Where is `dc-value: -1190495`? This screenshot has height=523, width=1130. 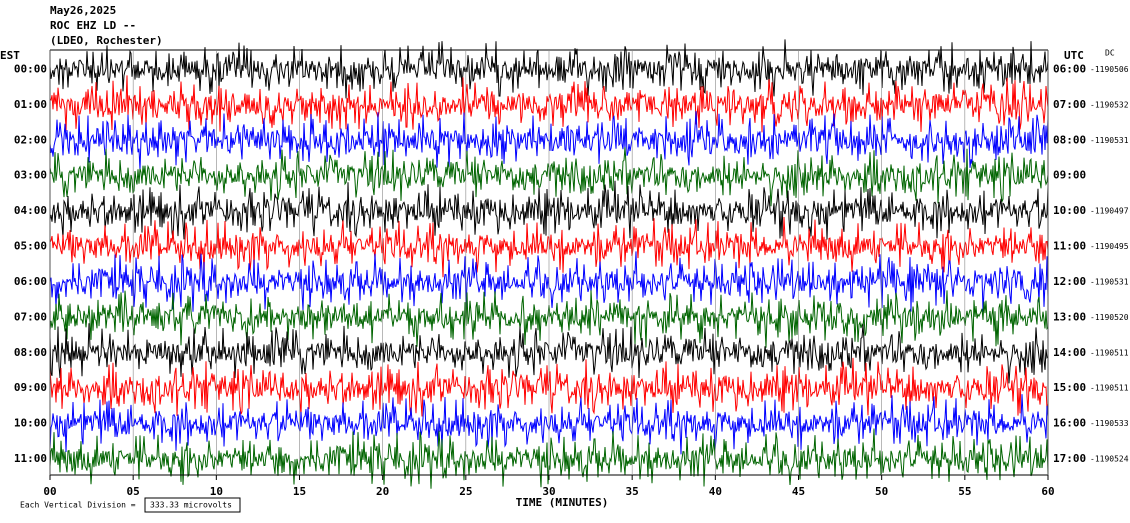 dc-value: -1190495 is located at coordinates (1109, 246).